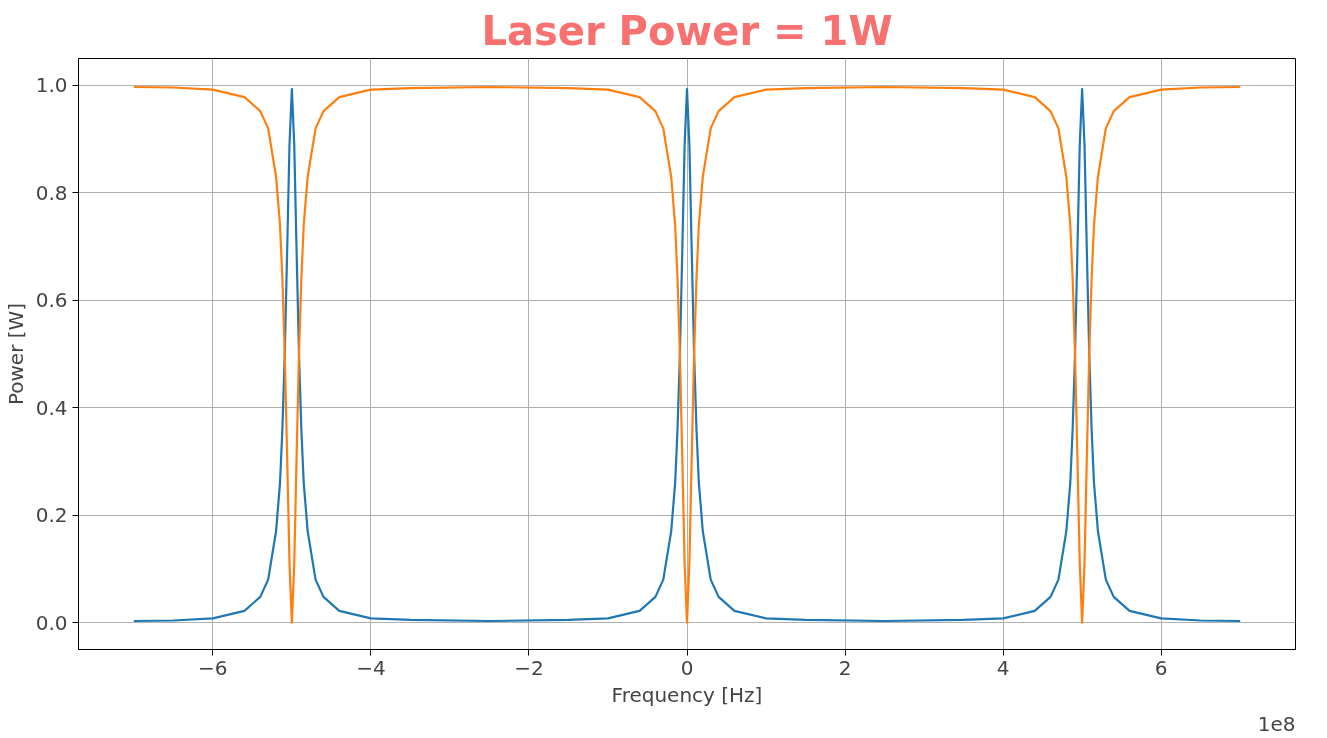 The height and width of the screenshot is (738, 1327). What do you see at coordinates (529, 667) in the screenshot?
I see `x-tick-label: −2` at bounding box center [529, 667].